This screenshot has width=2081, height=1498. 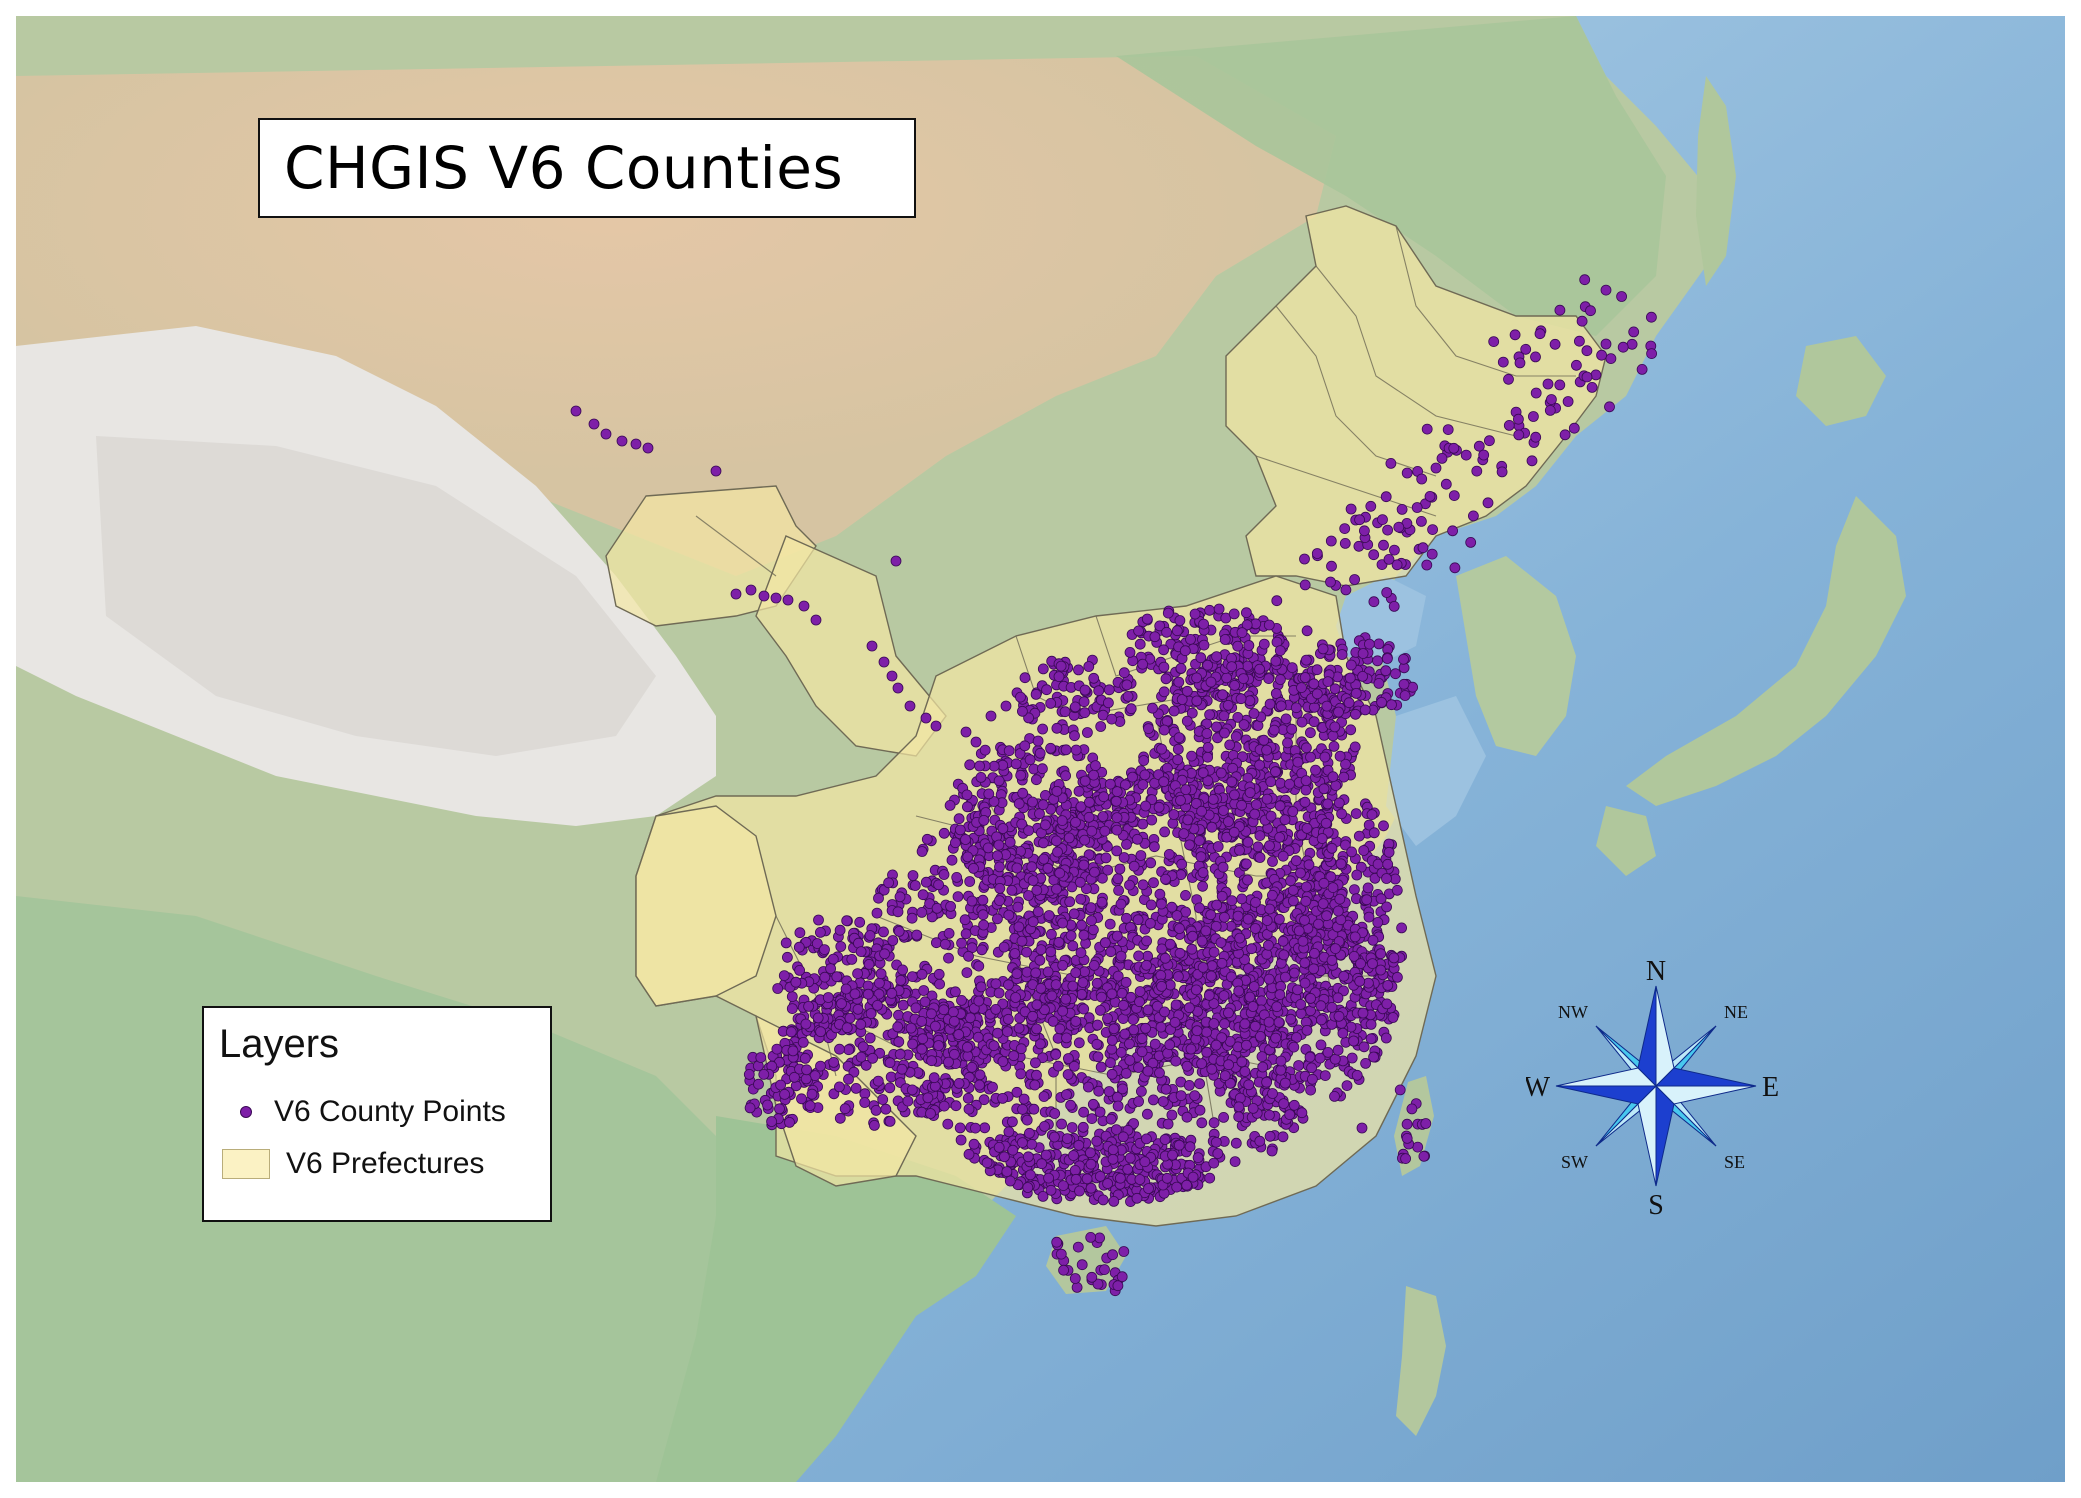 I want to click on legend-item-county-points: V6 County Points, so click(x=362, y=1112).